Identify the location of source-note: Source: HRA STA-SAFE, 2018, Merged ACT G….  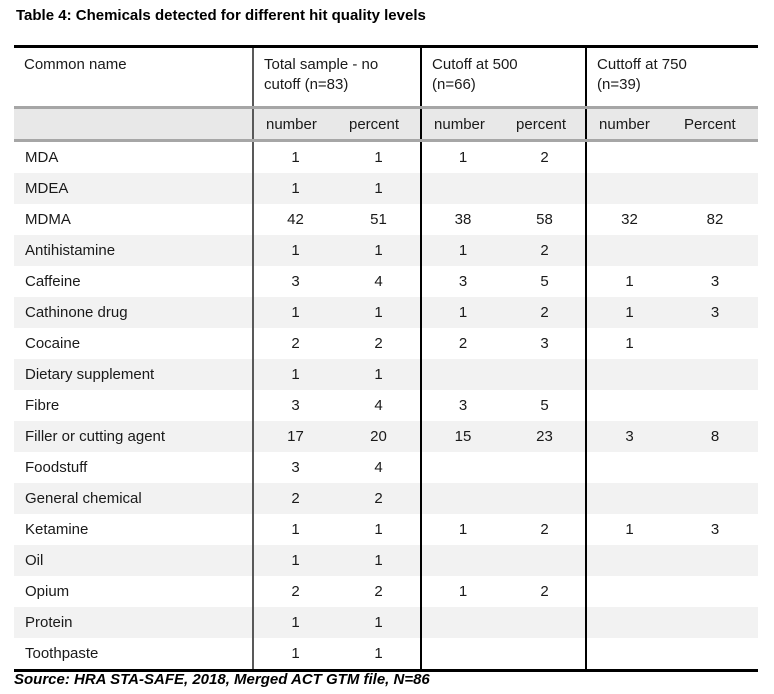
(222, 679).